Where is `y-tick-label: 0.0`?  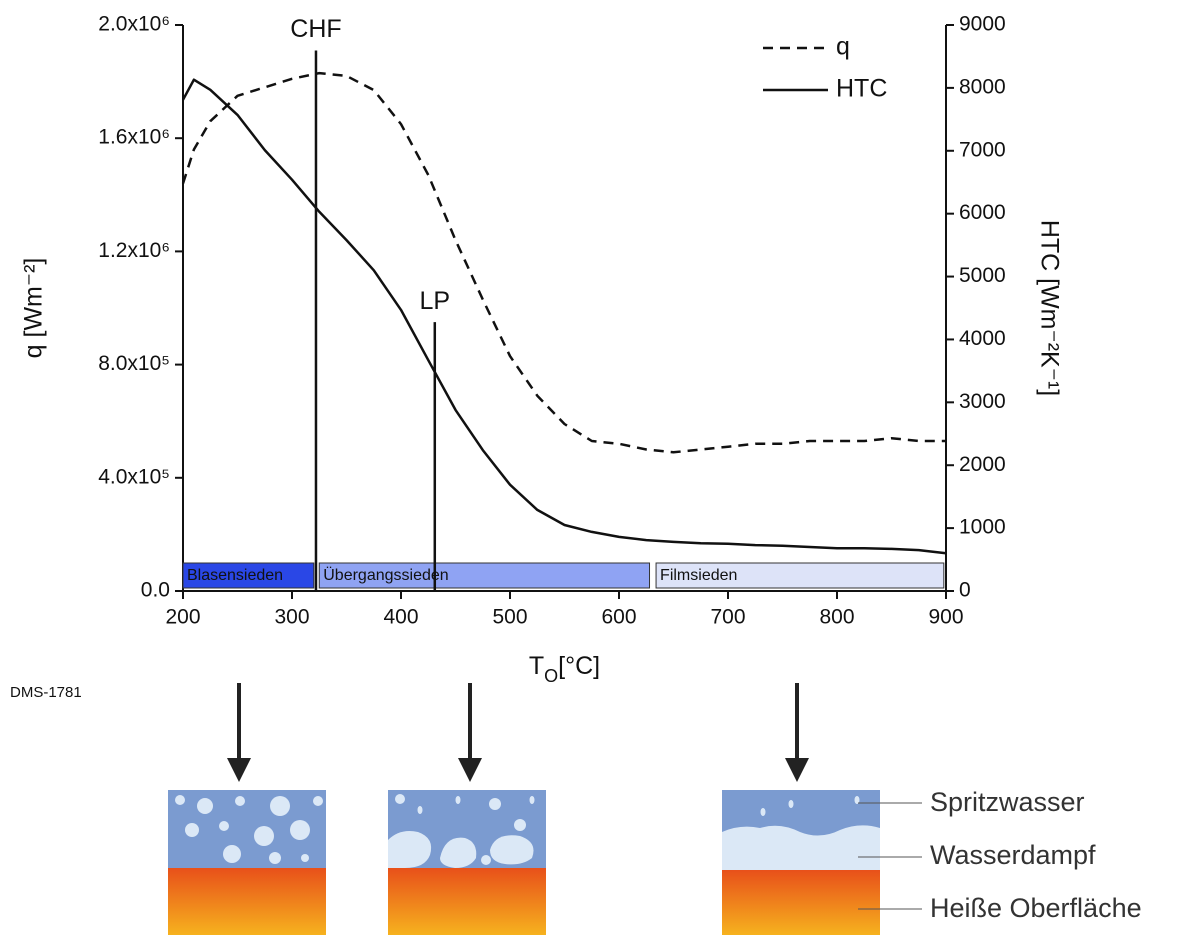
y-tick-label: 0.0 is located at coordinates (155, 590).